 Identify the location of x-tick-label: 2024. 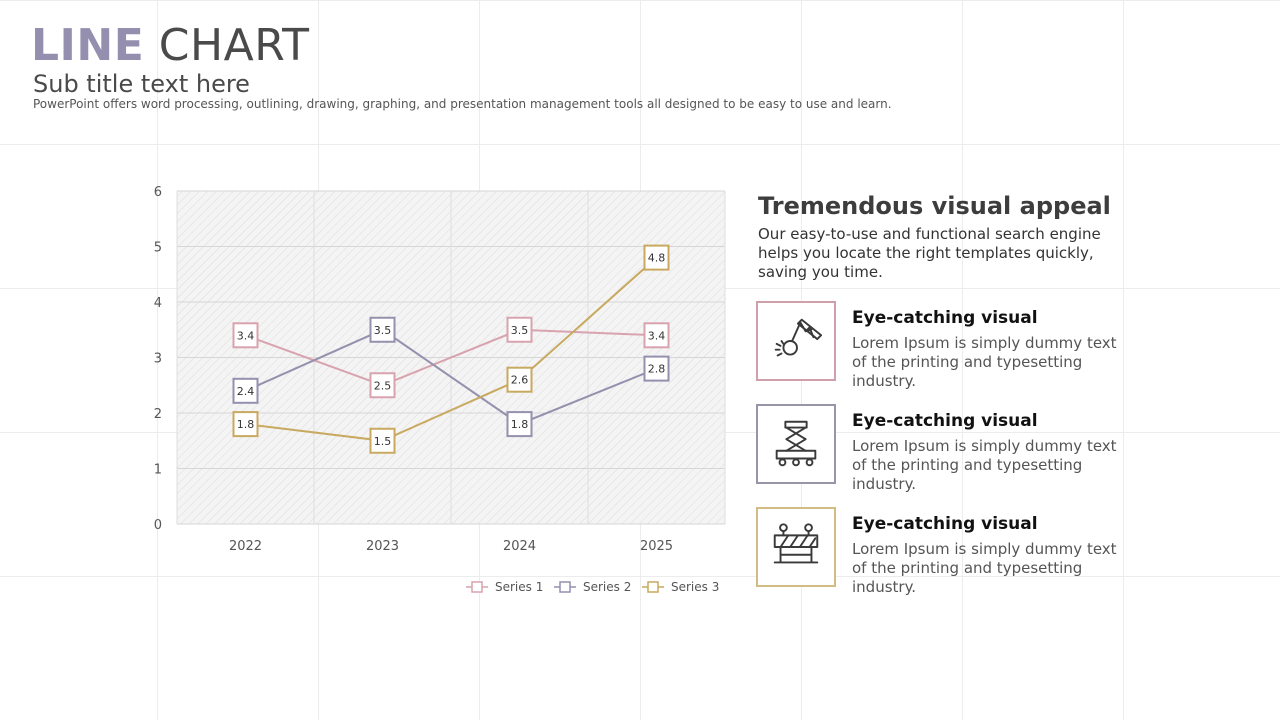
(519, 546).